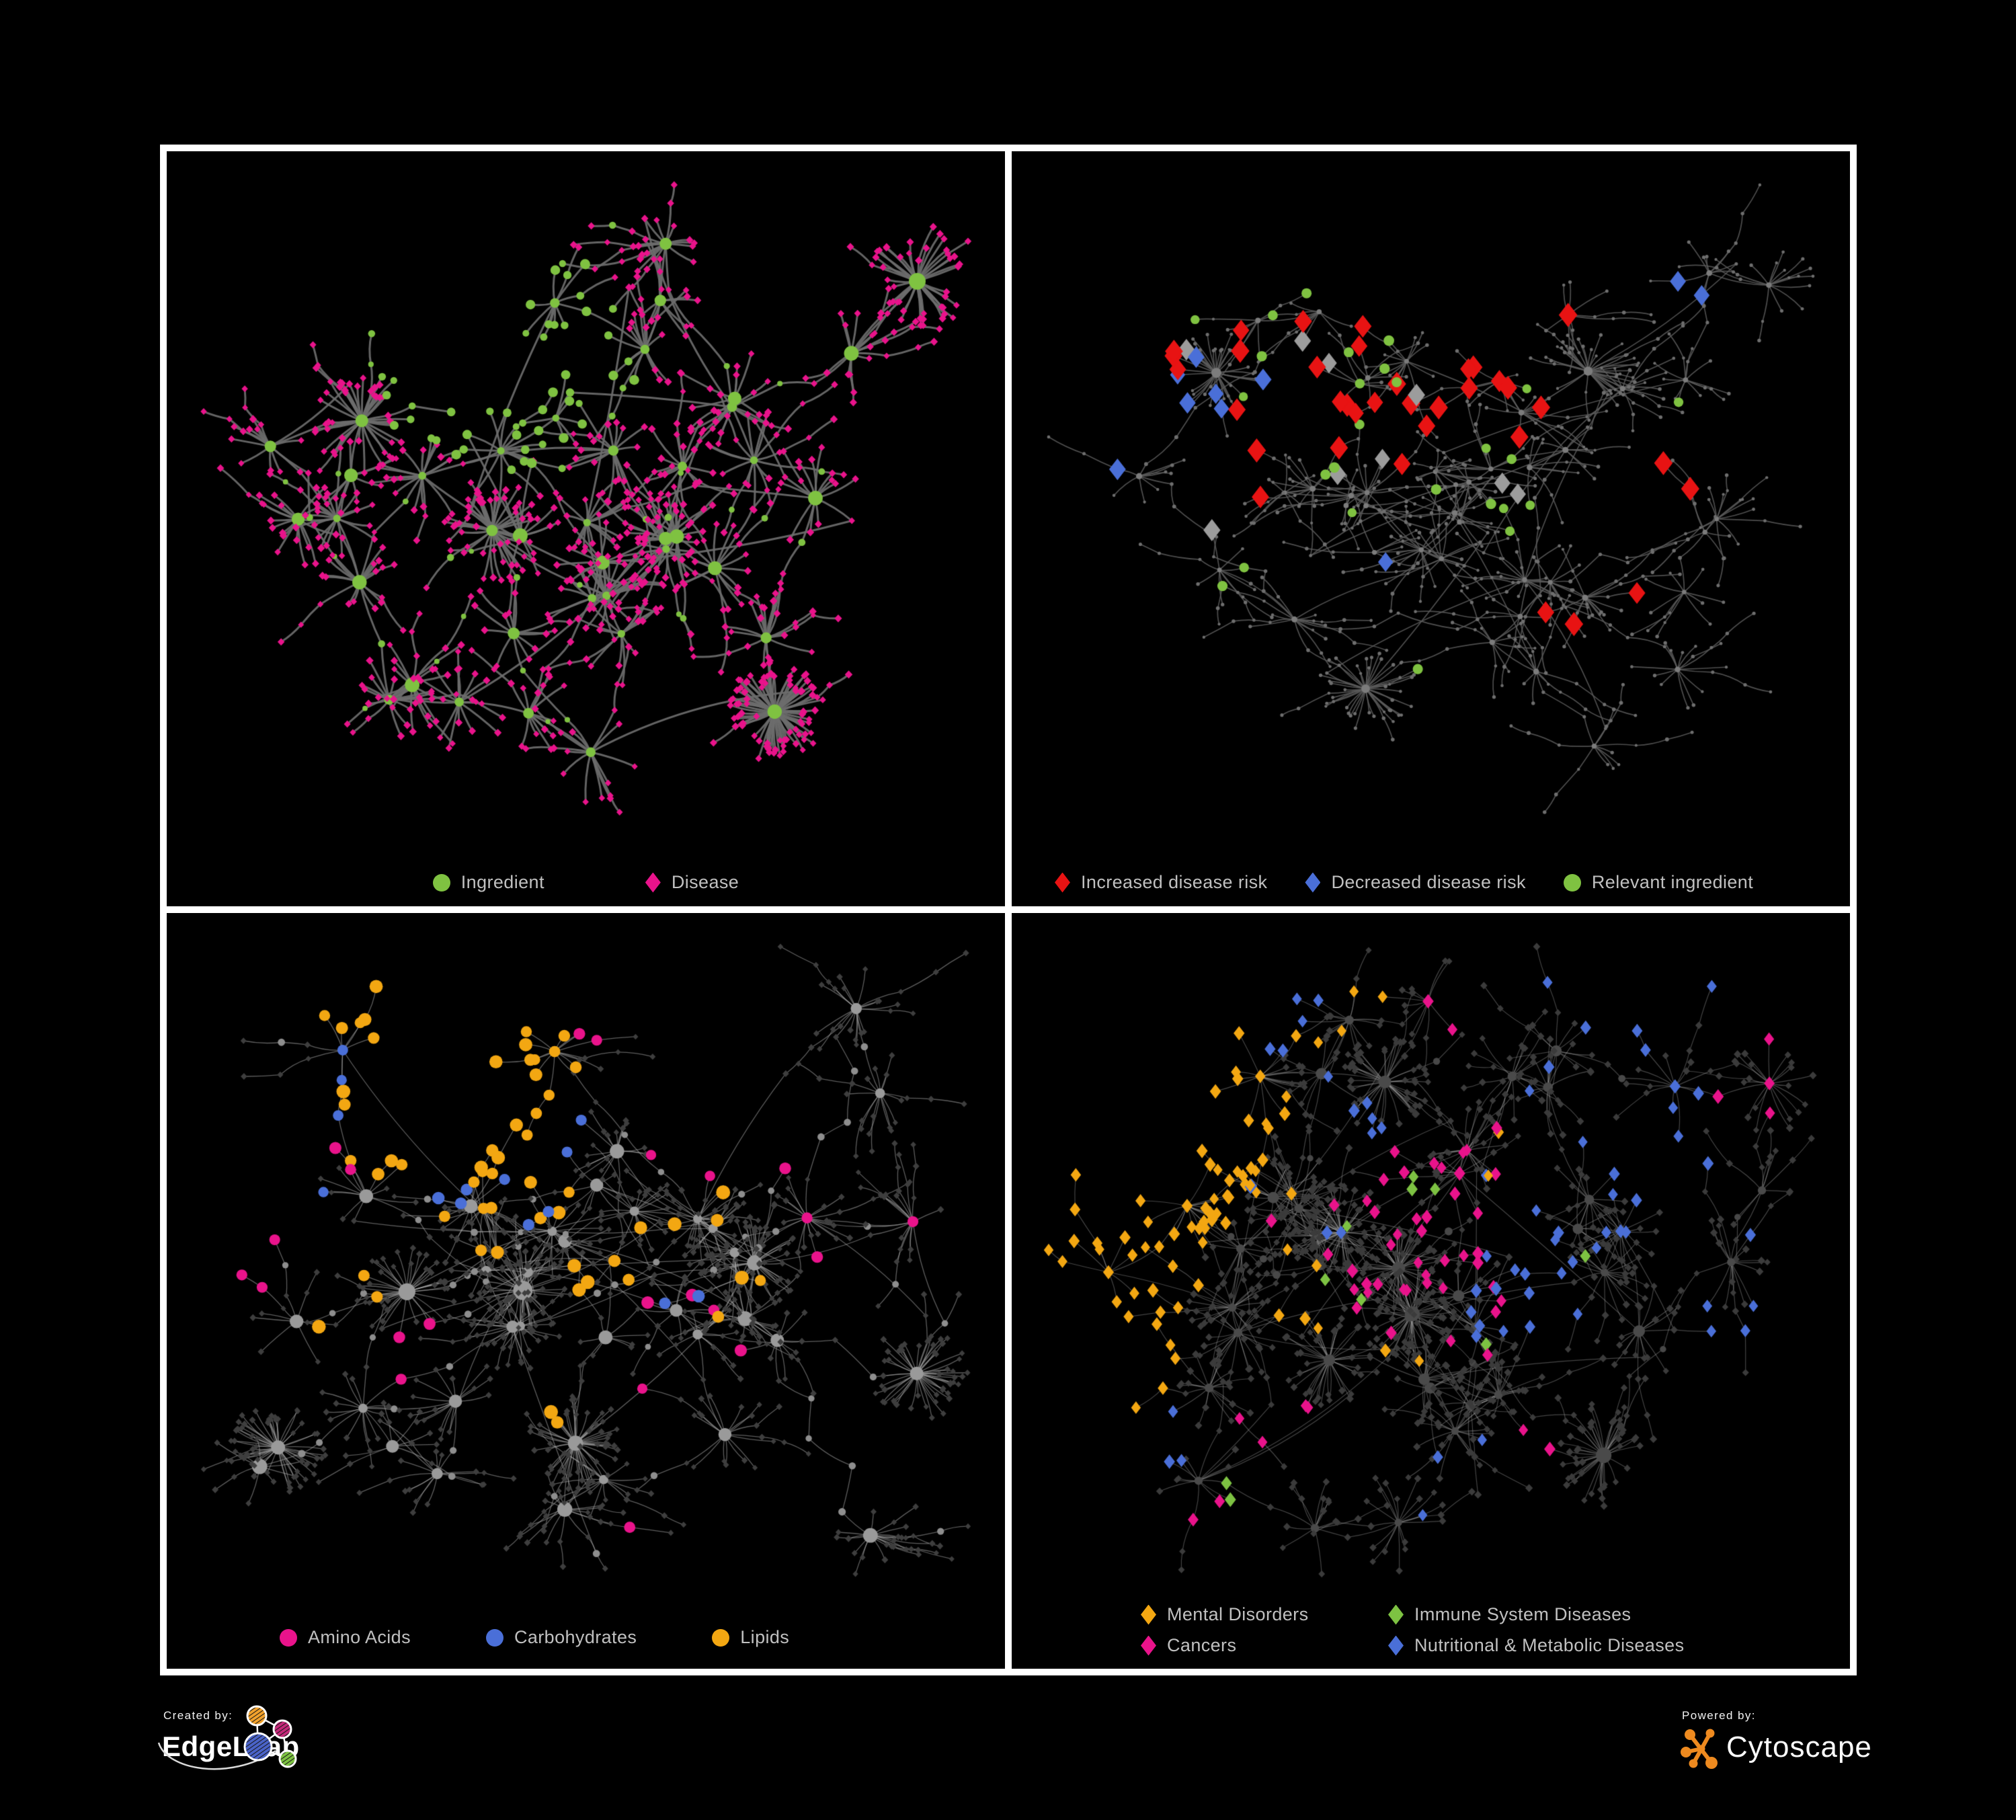  Describe the element at coordinates (1238, 1614) in the screenshot. I see `legend-label: Mental Disorders` at that location.